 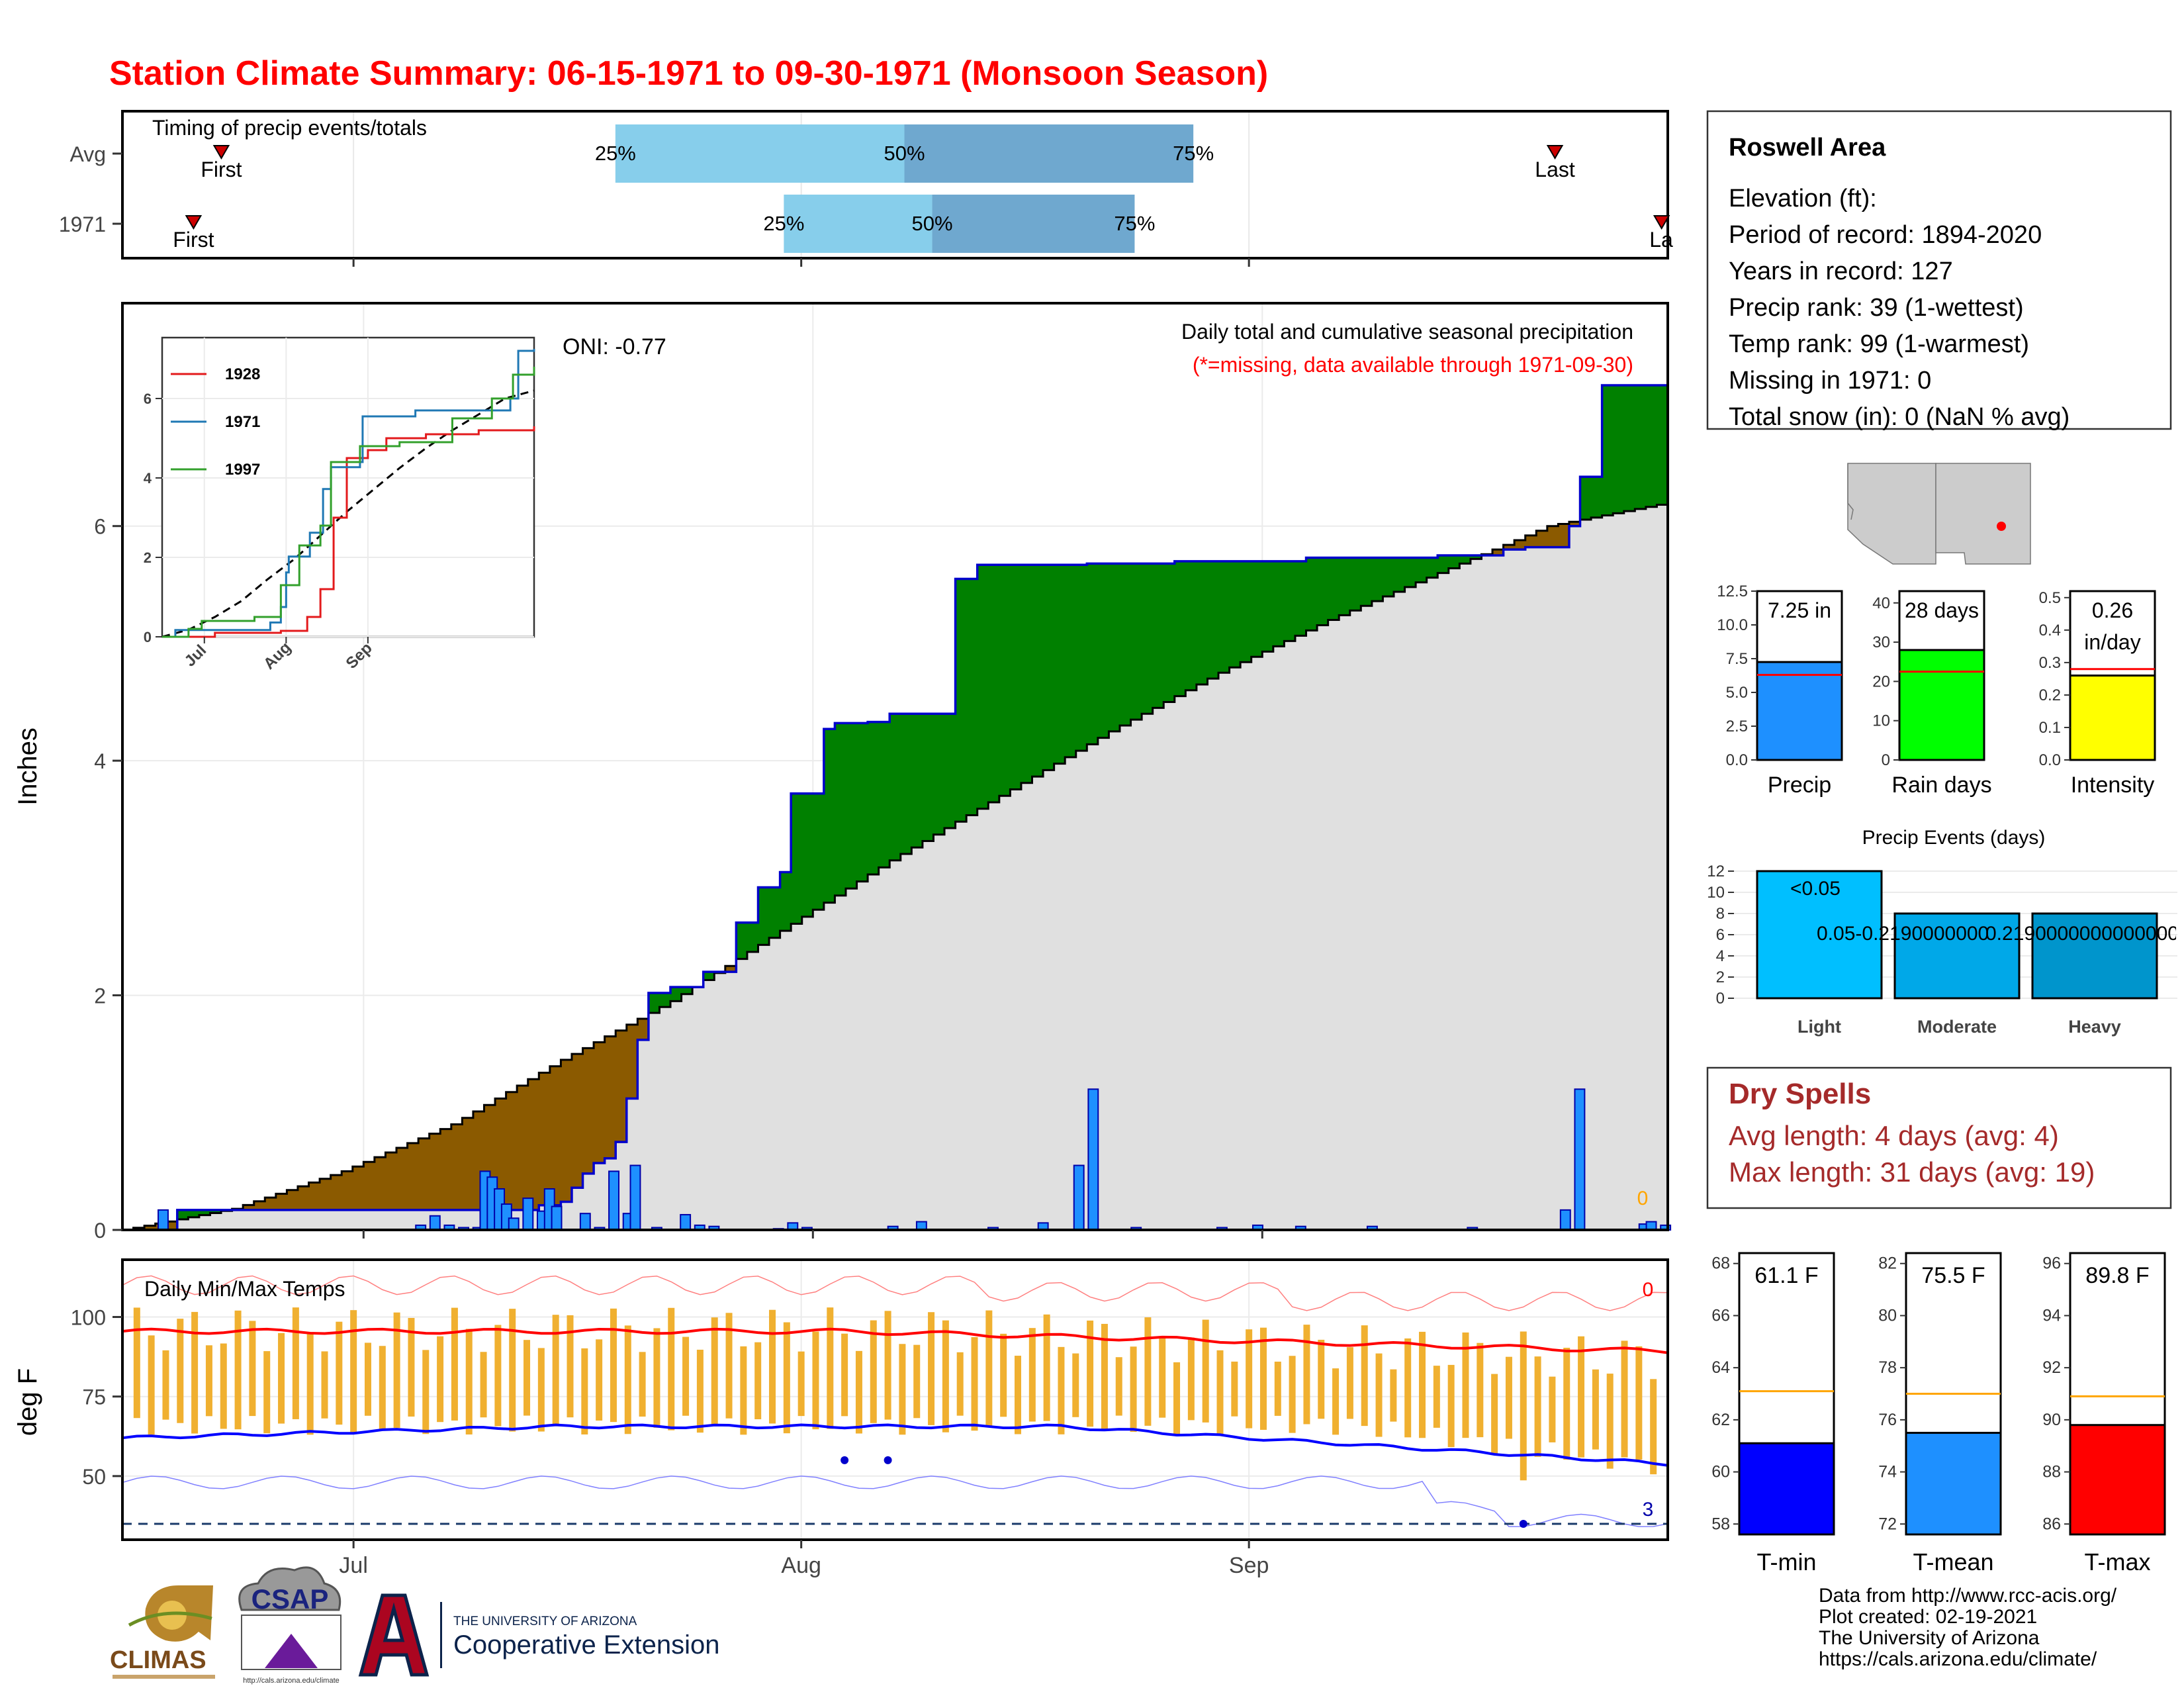 What do you see at coordinates (895, 1399) in the screenshot?
I see `temp-panel-frame` at bounding box center [895, 1399].